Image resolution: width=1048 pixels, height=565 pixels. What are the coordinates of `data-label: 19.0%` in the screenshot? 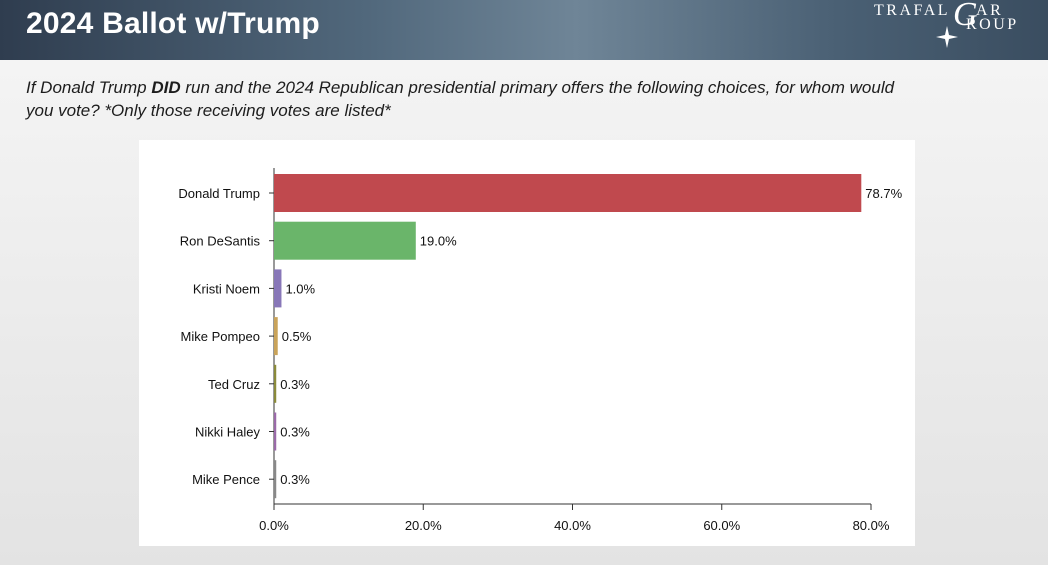 It's located at (438, 241).